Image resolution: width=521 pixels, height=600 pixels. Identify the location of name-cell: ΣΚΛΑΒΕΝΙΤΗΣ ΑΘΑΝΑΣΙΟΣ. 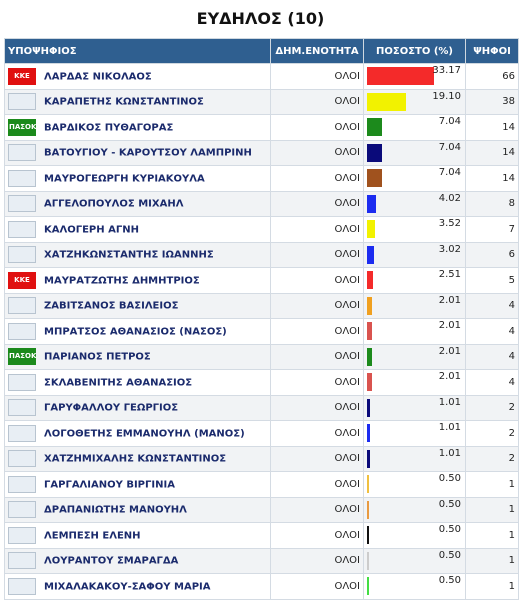
(137, 382).